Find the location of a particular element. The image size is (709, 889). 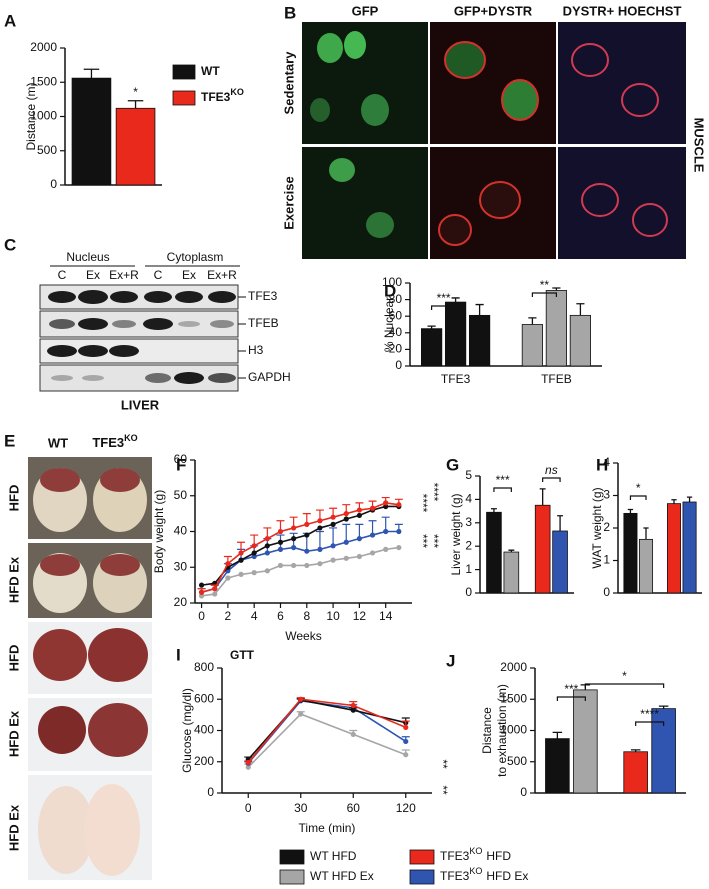

y-tick-label: 4 is located at coordinates (468, 499).